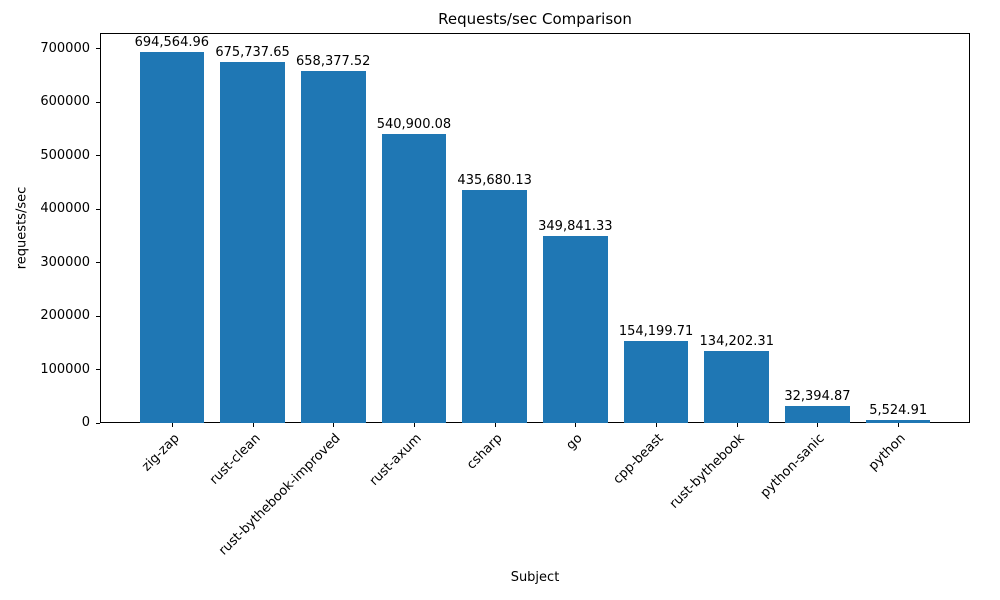 The image size is (1000, 600). I want to click on x-axis-label: Subject, so click(535, 577).